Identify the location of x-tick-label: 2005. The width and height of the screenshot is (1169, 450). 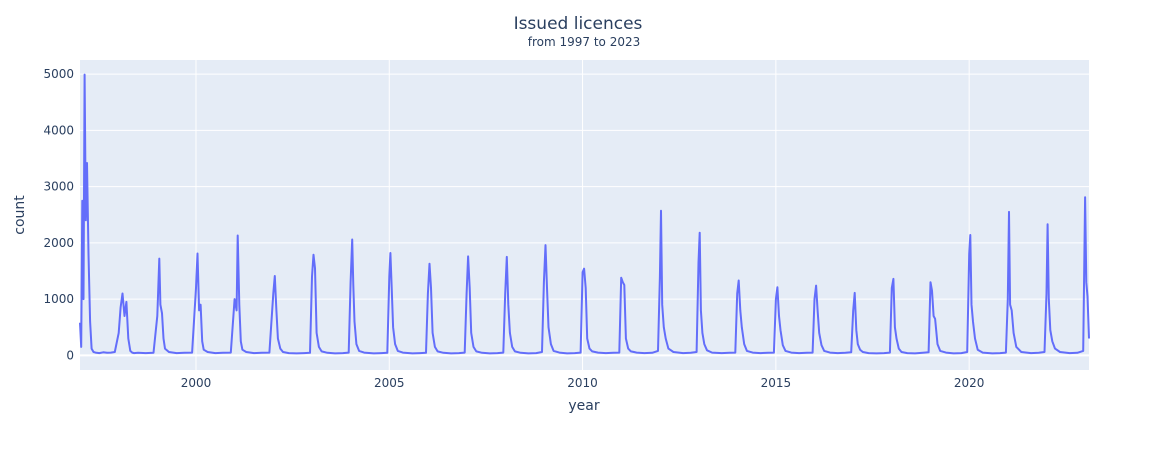
(389, 383).